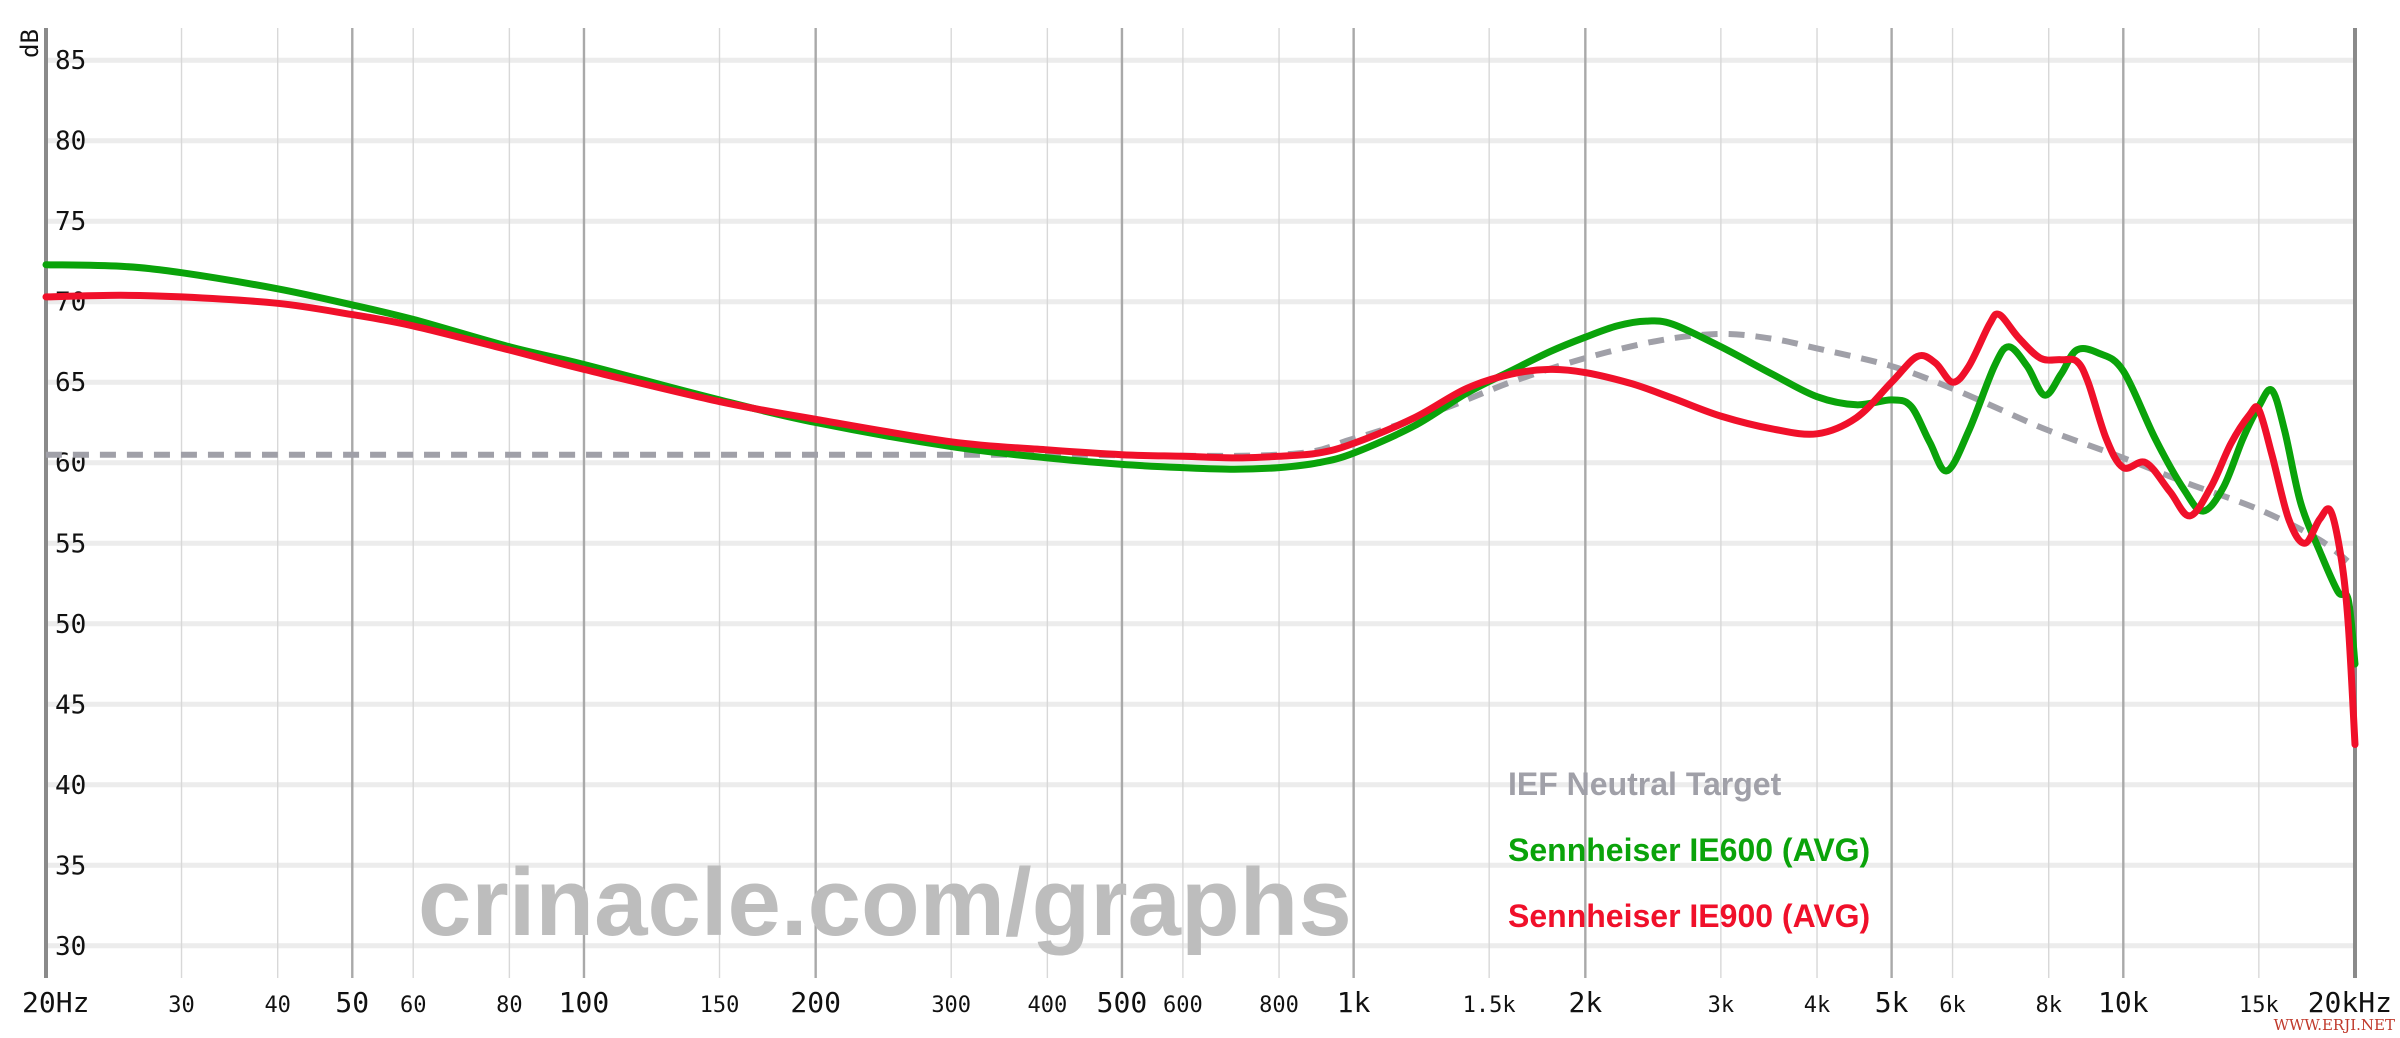 The height and width of the screenshot is (1038, 2400). What do you see at coordinates (413, 1005) in the screenshot?
I see `x-tick-label: 60` at bounding box center [413, 1005].